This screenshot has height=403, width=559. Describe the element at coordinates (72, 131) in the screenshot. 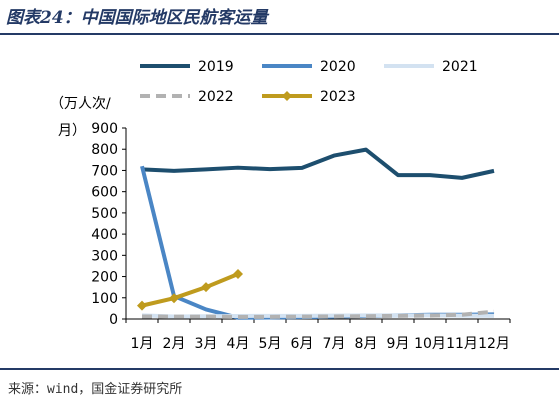

I see `y-axis-label-line2: 月）` at that location.